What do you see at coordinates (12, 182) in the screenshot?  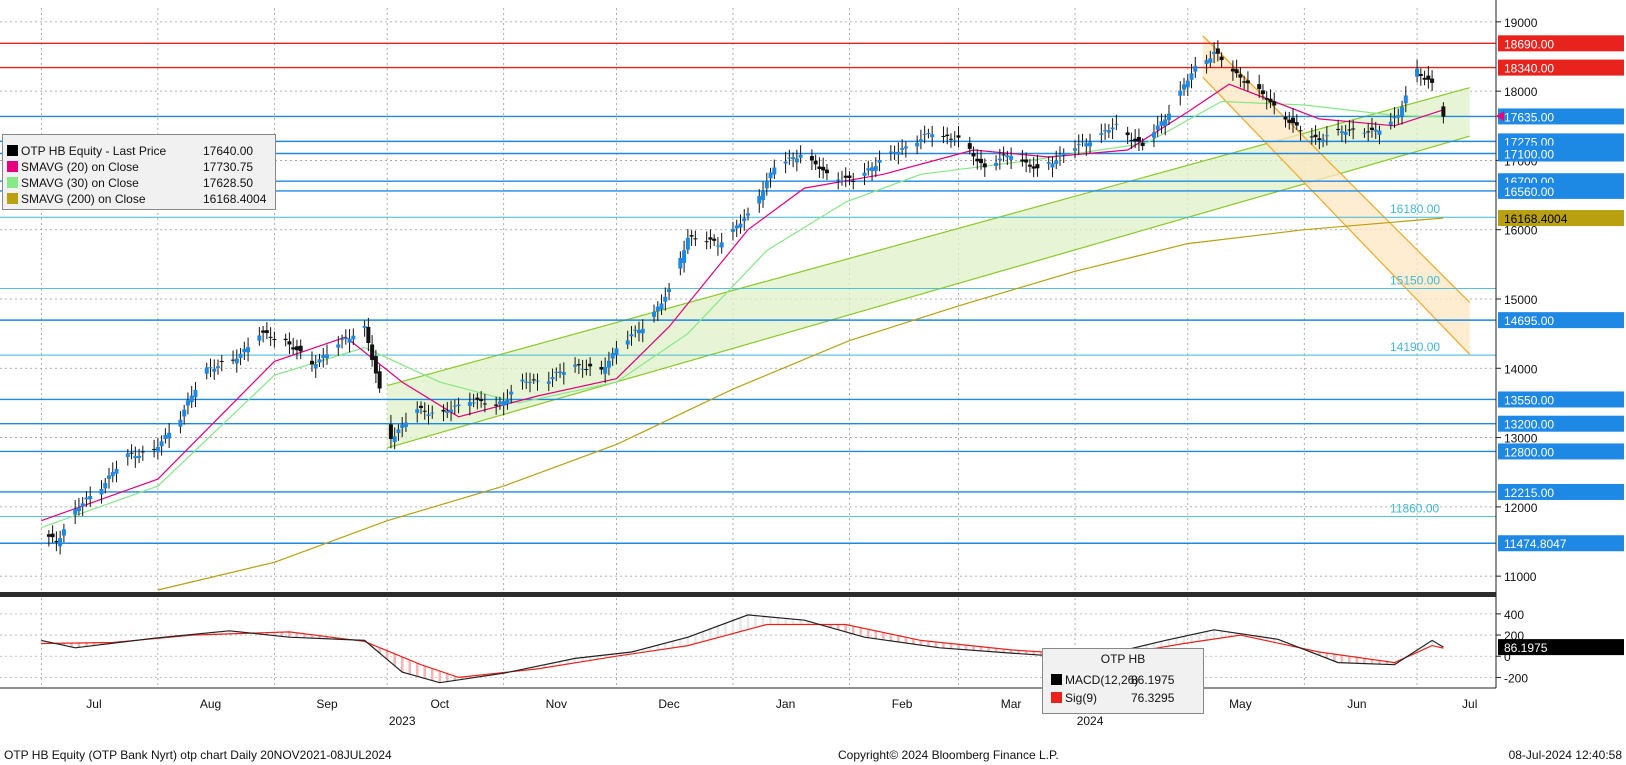 I see `legend-swatch-sma30` at bounding box center [12, 182].